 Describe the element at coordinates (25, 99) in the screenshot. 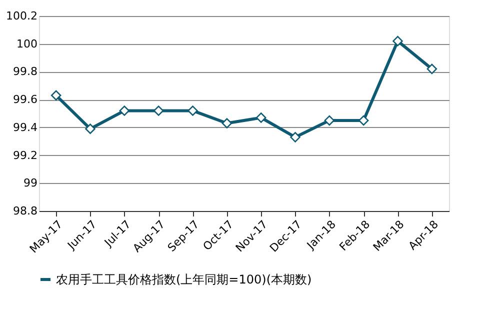

I see `y-tick-label: 99.6` at that location.